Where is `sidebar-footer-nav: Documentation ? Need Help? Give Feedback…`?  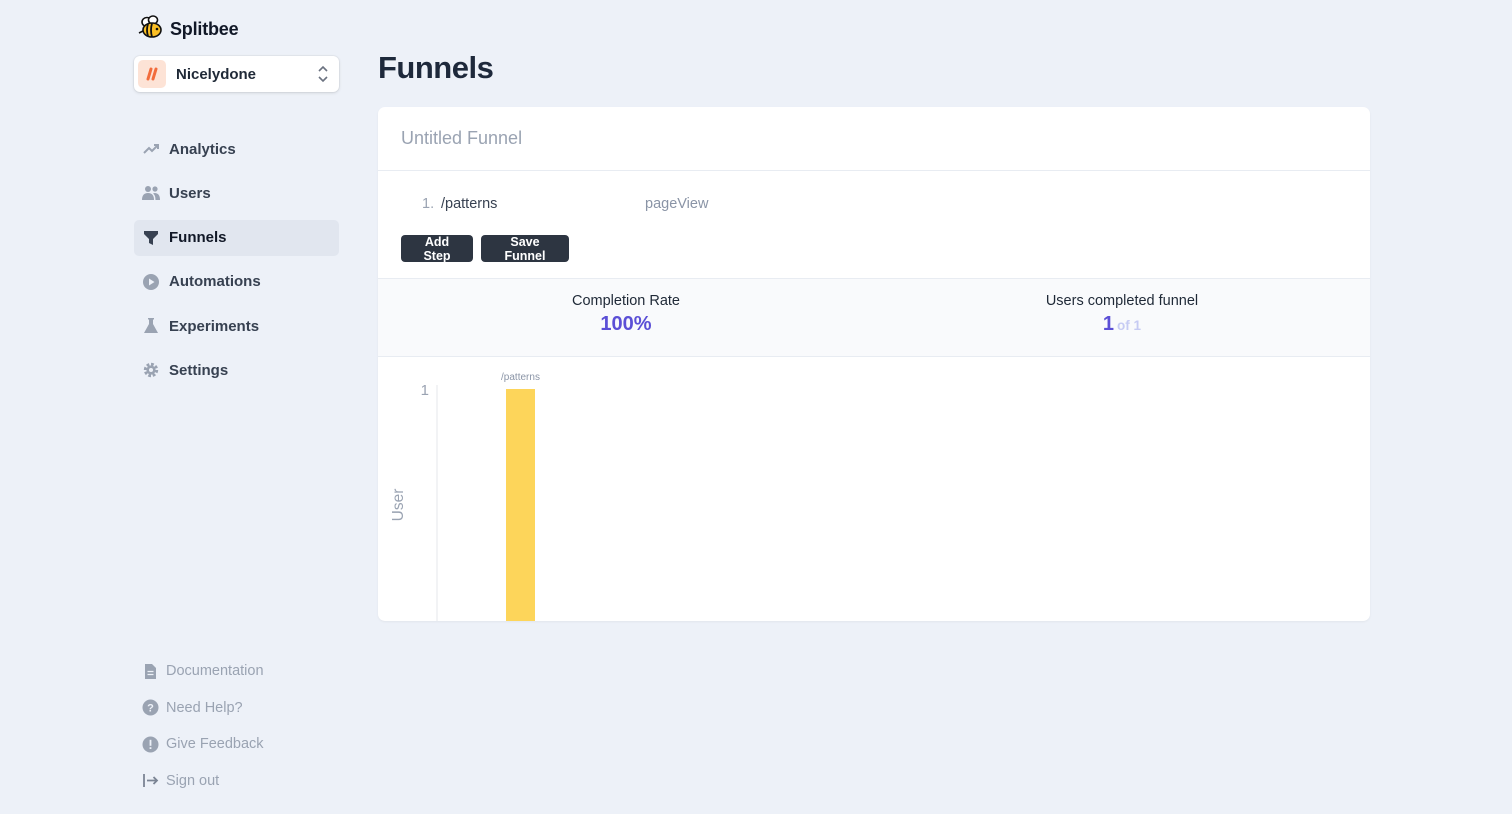
sidebar-footer-nav: Documentation ? Need Help? Give Feedback… is located at coordinates (203, 731).